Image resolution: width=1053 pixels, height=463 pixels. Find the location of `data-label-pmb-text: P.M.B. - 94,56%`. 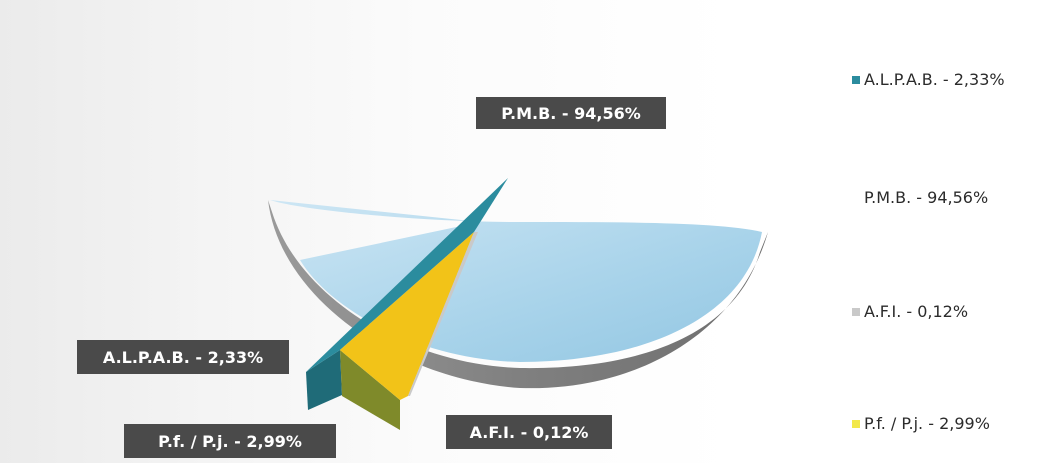

data-label-pmb-text: P.M.B. - 94,56% is located at coordinates (571, 113).